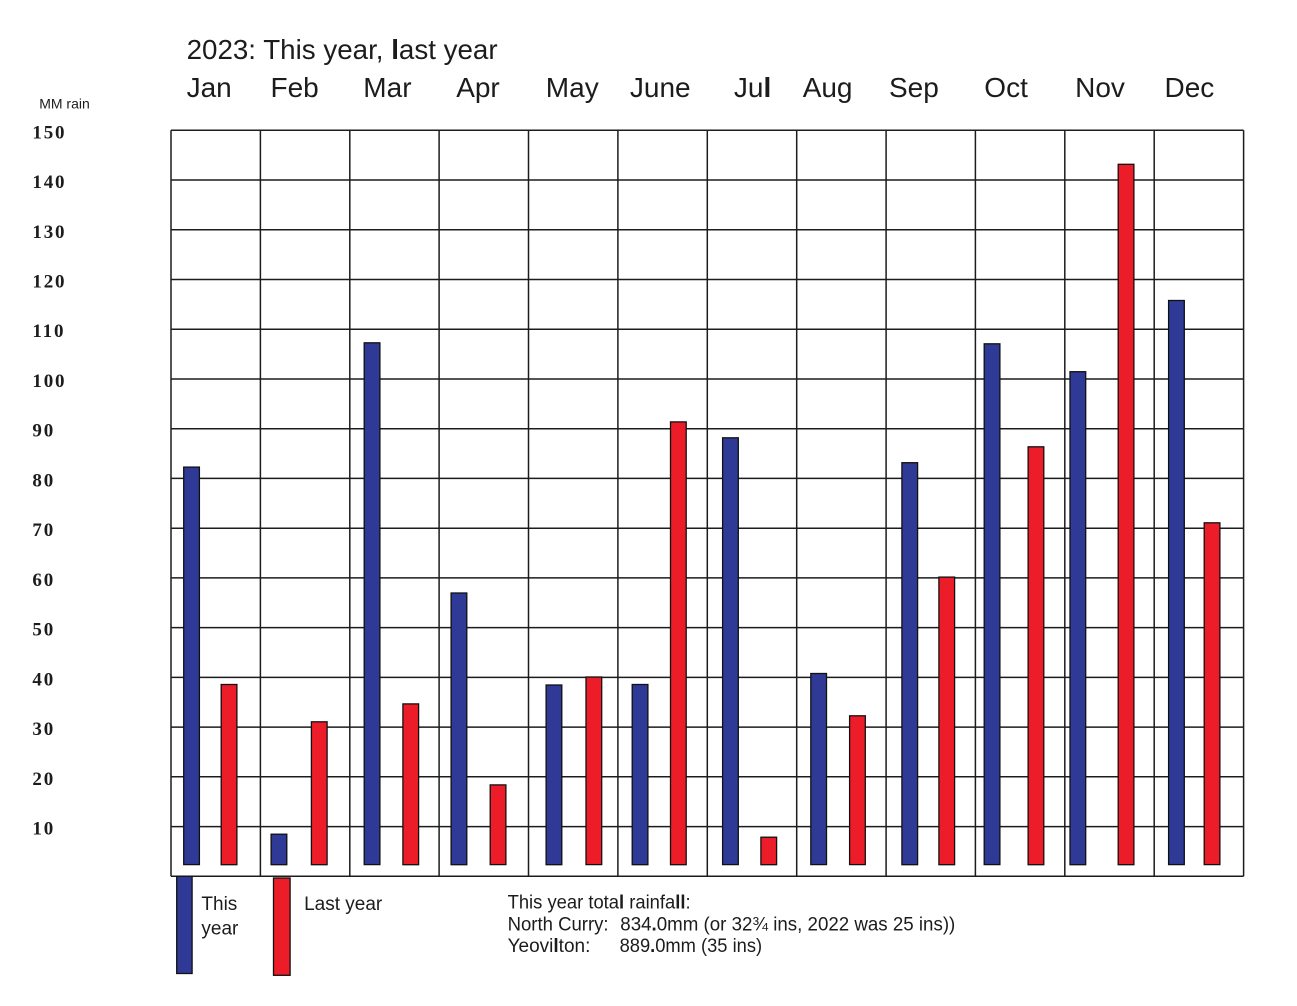 The height and width of the screenshot is (1006, 1297). I want to click on svg-text: This year total rainfall:, so click(599, 903).